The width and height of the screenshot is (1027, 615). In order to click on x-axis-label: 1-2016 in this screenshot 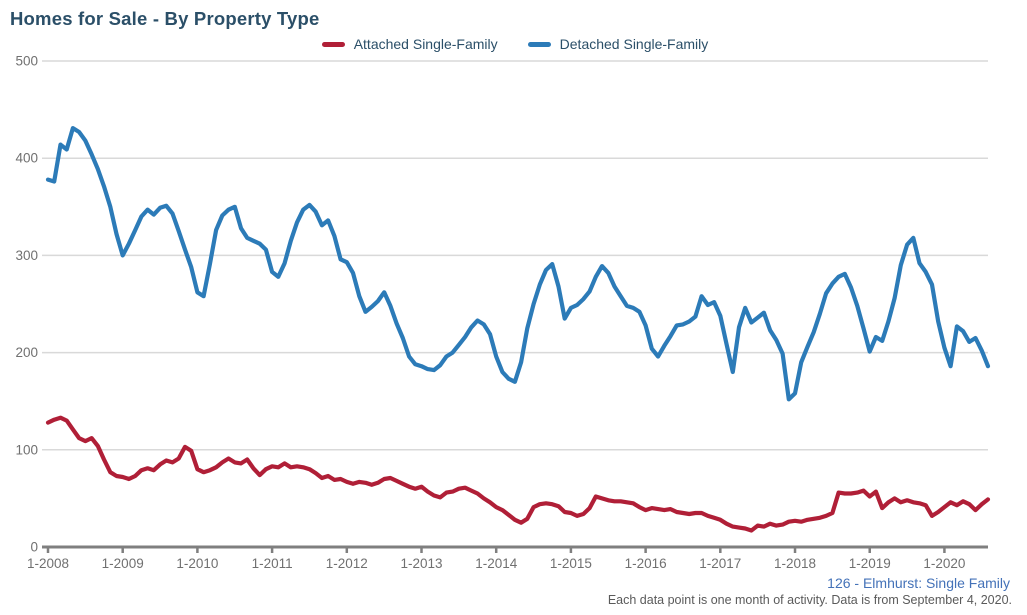, I will do `click(646, 563)`.